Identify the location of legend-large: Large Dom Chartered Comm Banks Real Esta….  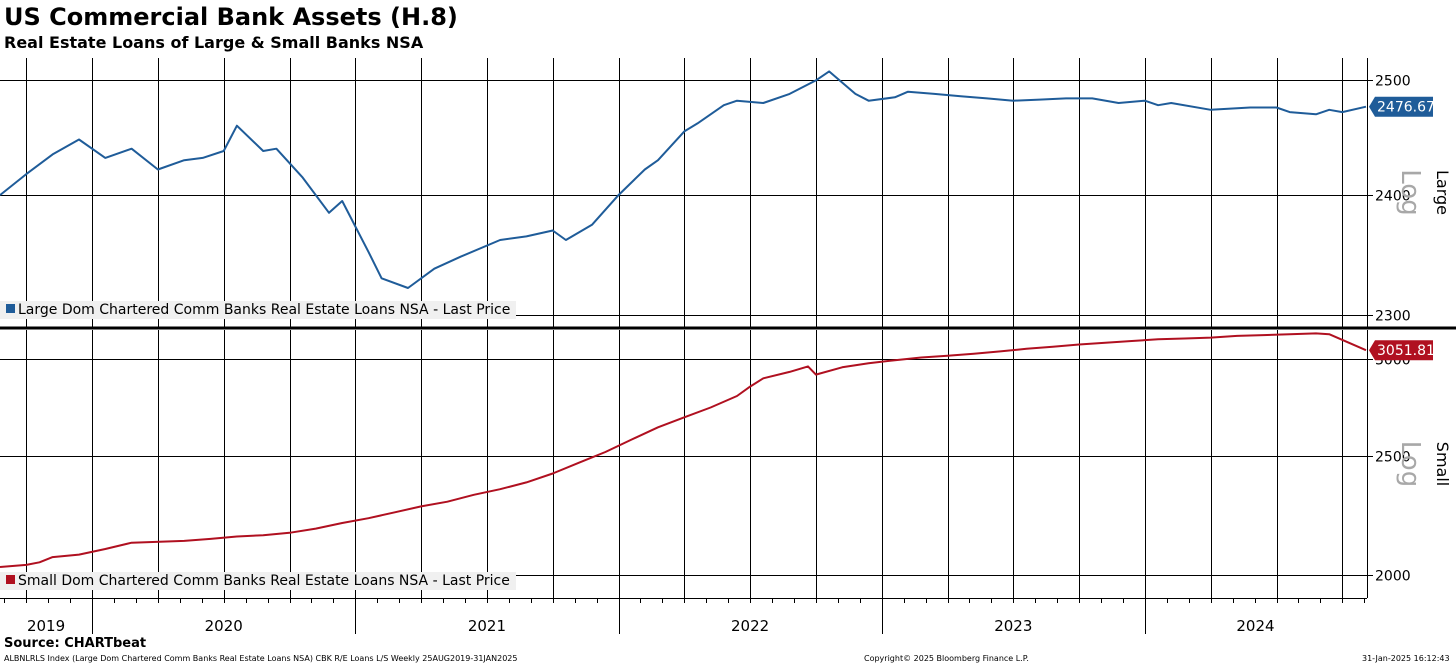
(258, 310).